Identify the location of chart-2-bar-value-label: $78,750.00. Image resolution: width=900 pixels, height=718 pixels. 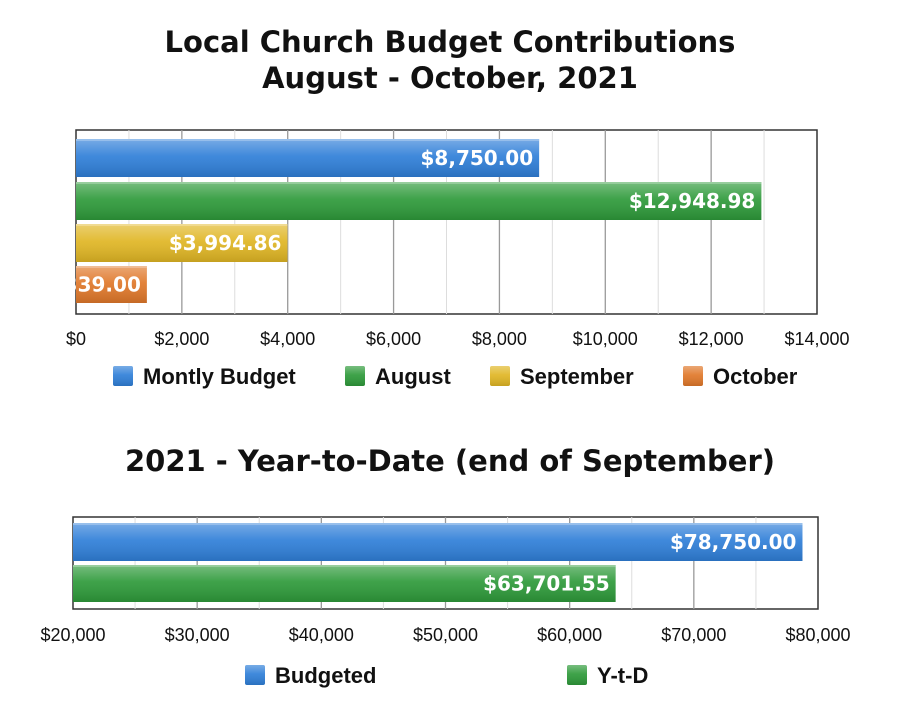
(733, 542).